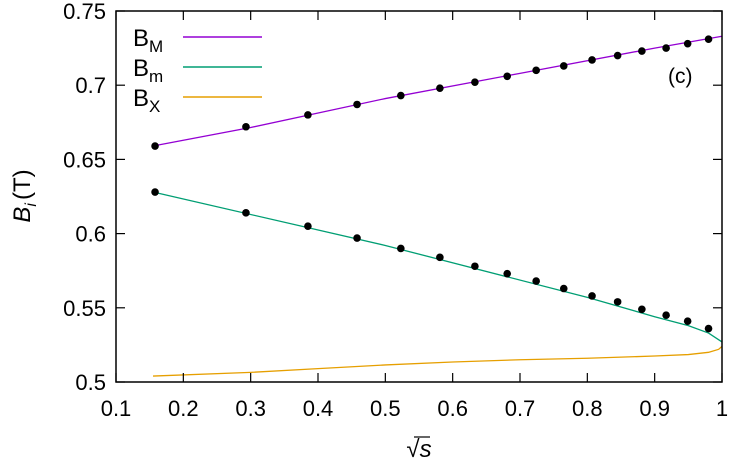  I want to click on y-tick-label: 0.7, so click(90, 85).